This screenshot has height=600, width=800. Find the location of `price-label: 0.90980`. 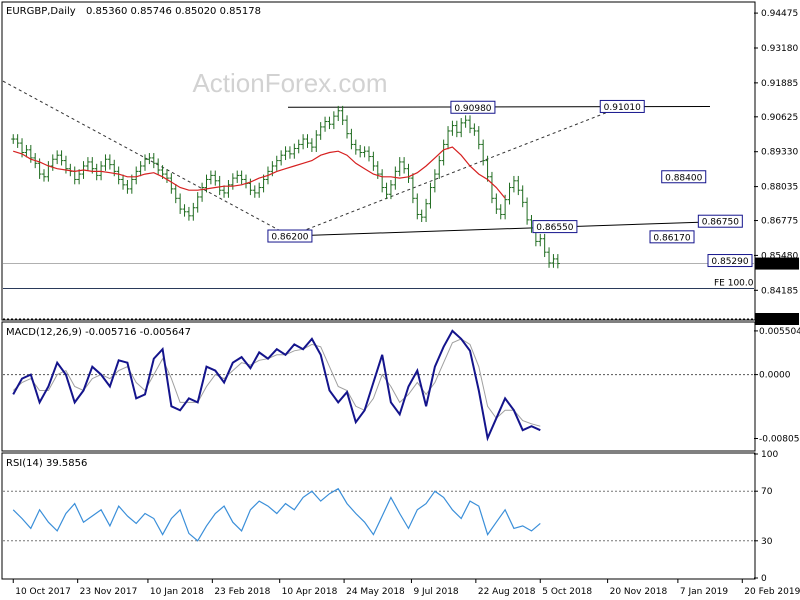

price-label: 0.90980 is located at coordinates (473, 107).